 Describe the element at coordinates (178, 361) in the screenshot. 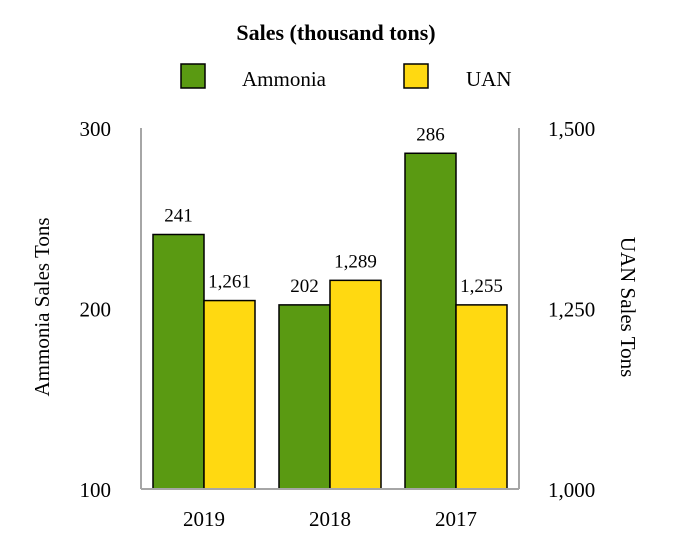

I see `bar-ammonia-2019` at that location.